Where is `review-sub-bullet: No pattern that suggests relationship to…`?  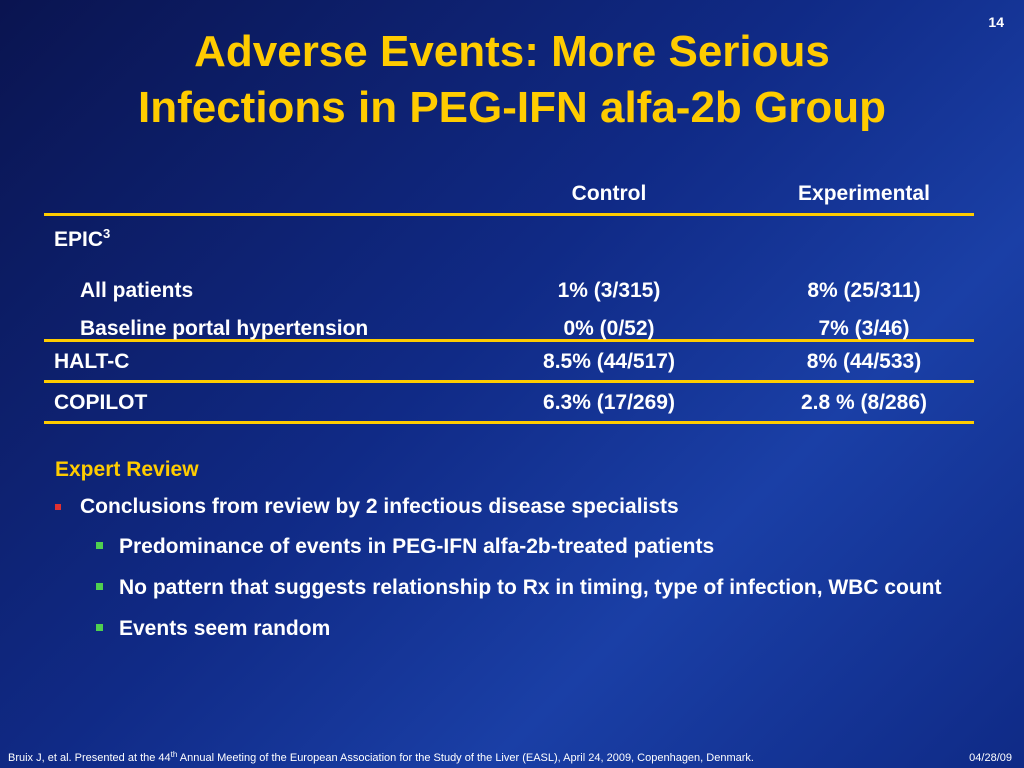
review-sub-bullet: No pattern that suggests relationship to… is located at coordinates (505, 588).